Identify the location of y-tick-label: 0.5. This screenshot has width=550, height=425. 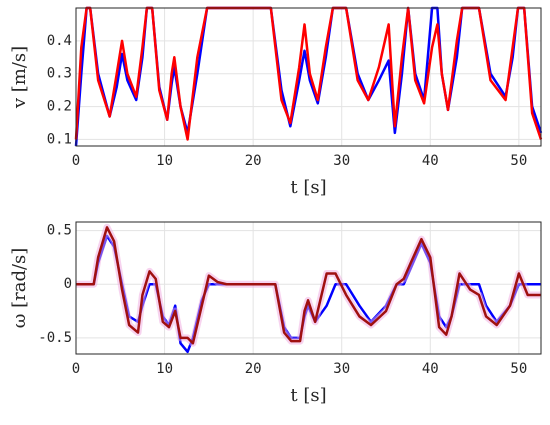
(59, 231).